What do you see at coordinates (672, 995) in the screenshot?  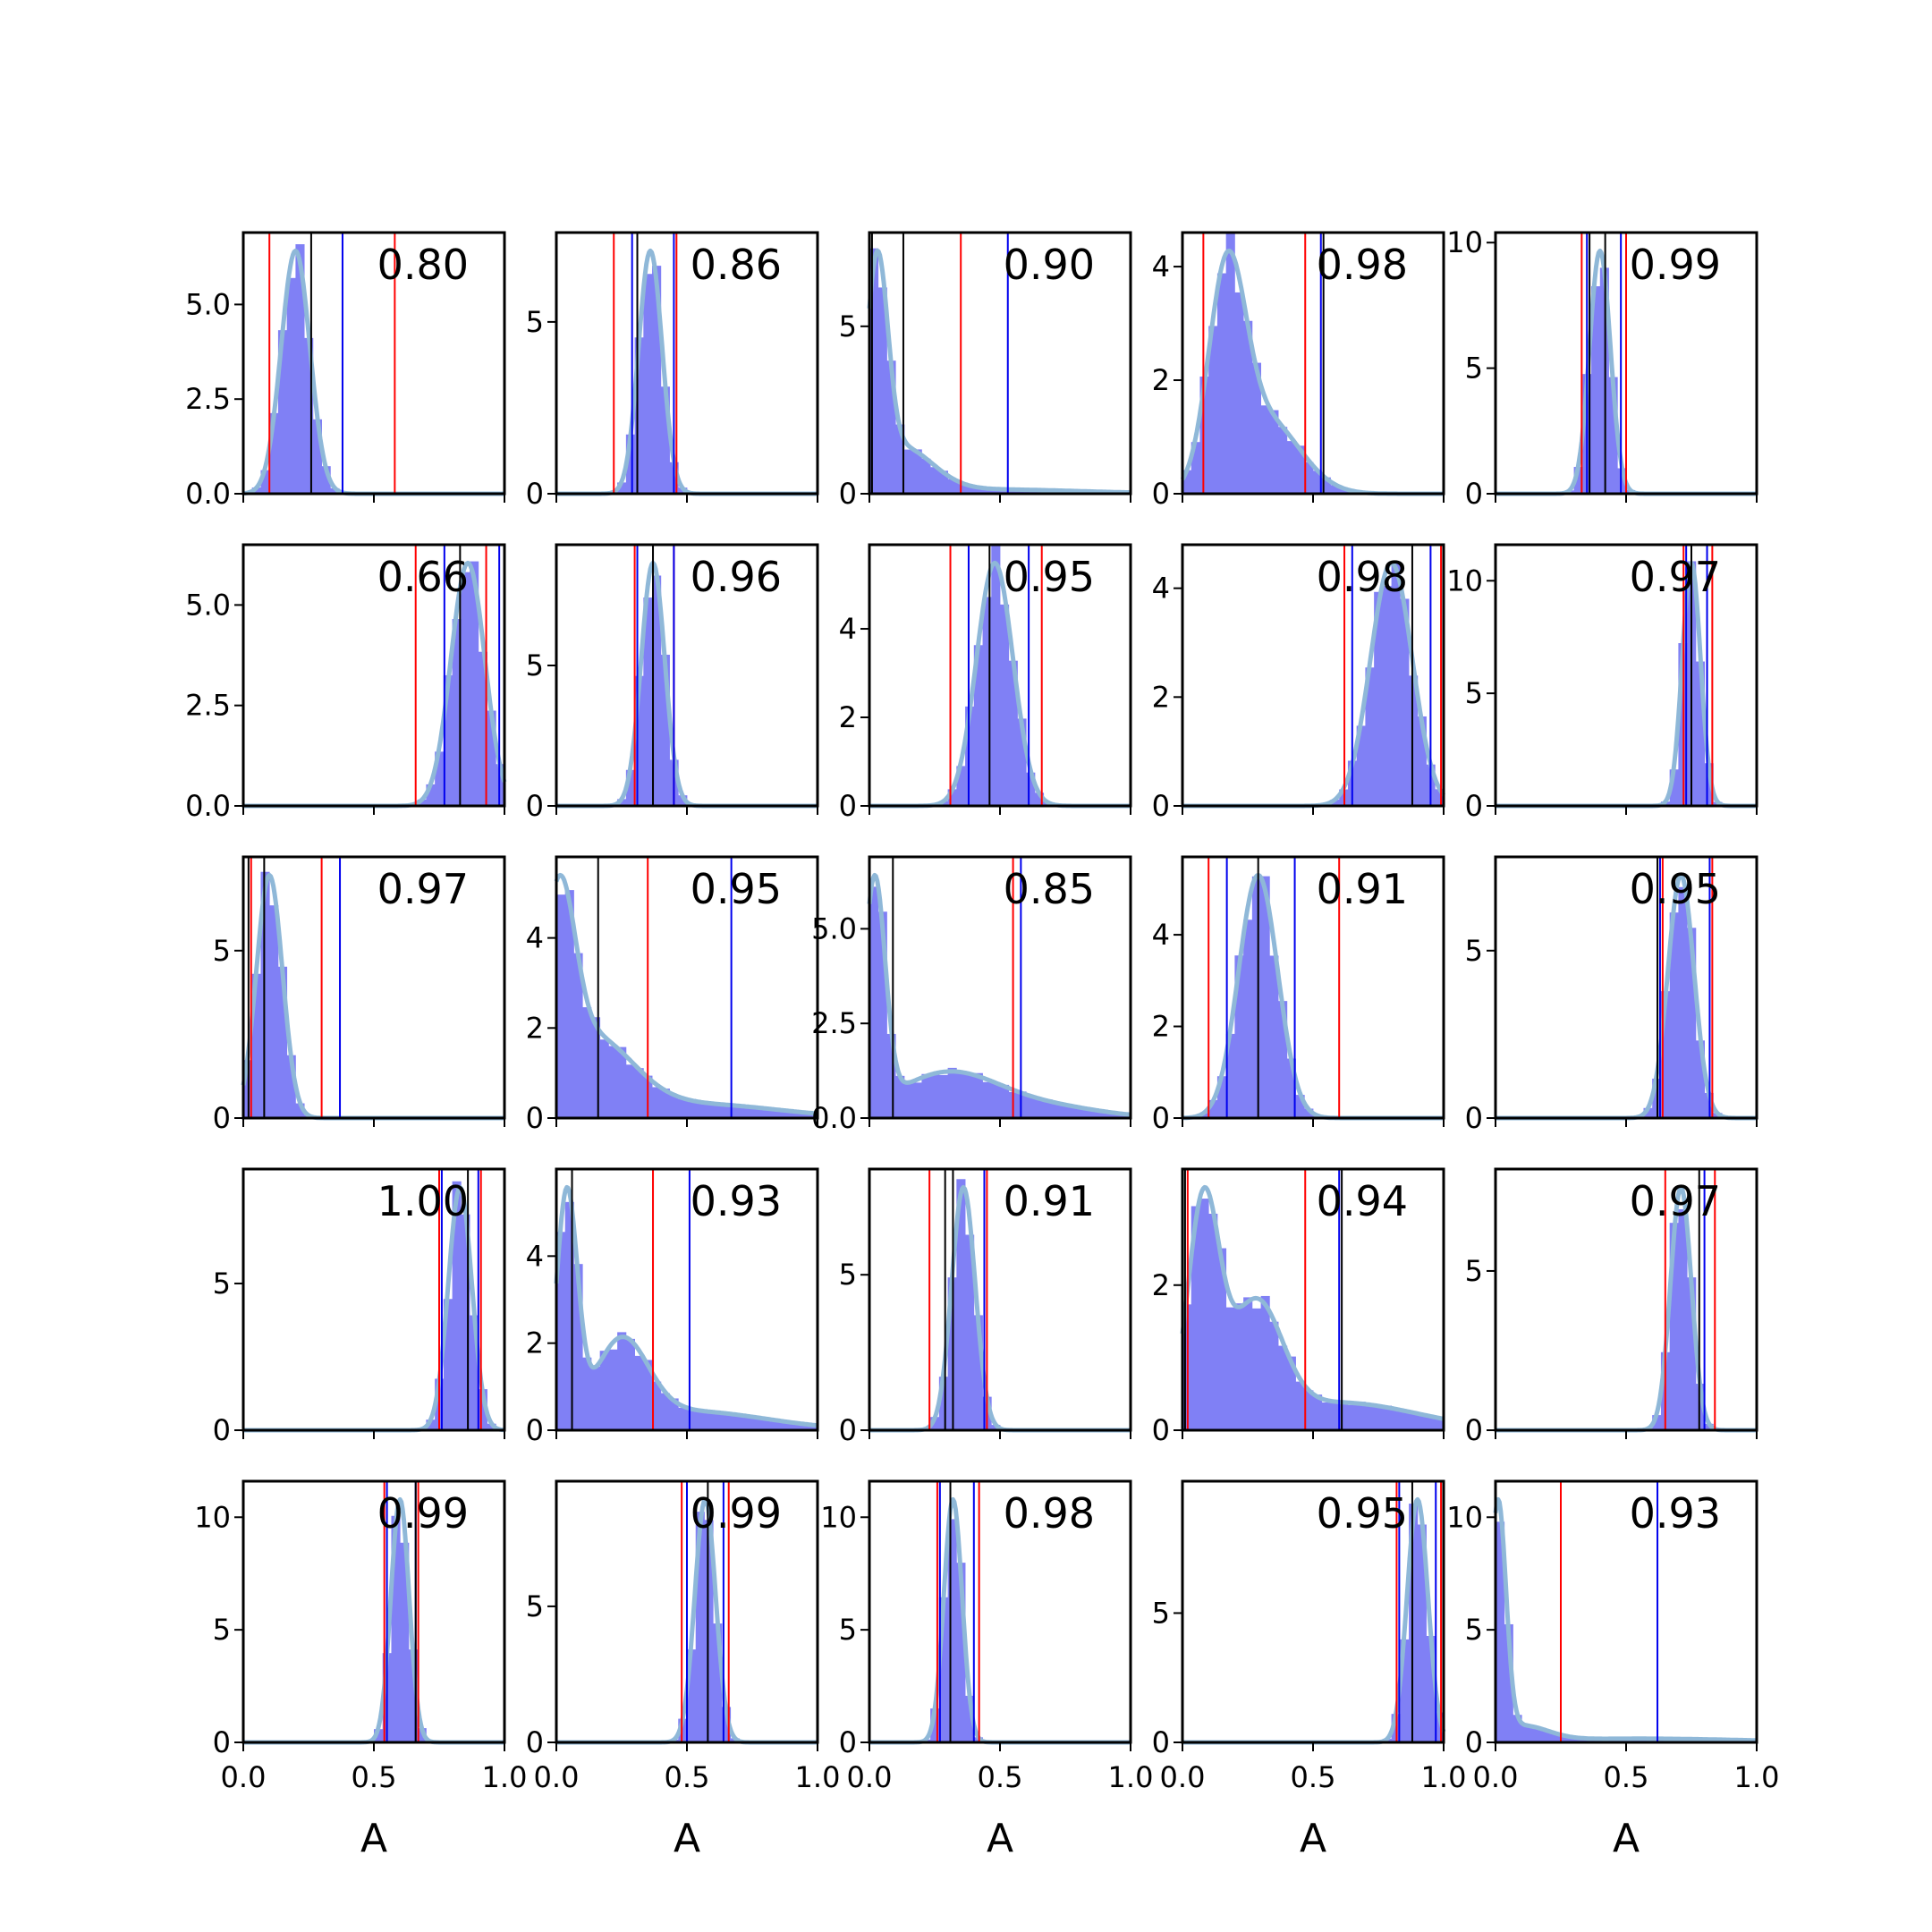 I see `panel-12: 0 2 4 0.95` at bounding box center [672, 995].